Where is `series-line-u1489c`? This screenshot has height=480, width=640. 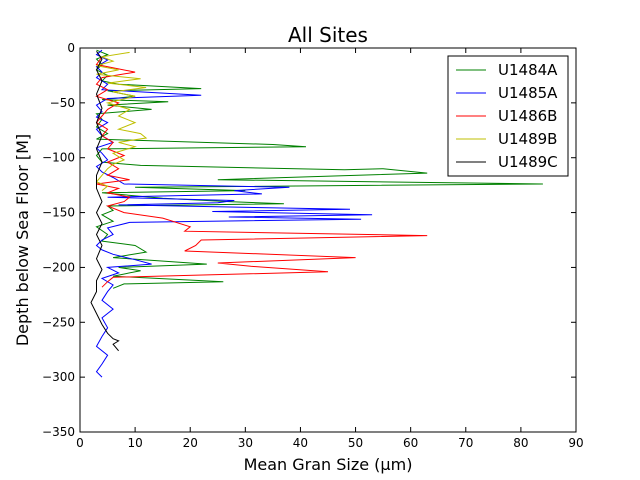
series-line-u1489c is located at coordinates (105, 201).